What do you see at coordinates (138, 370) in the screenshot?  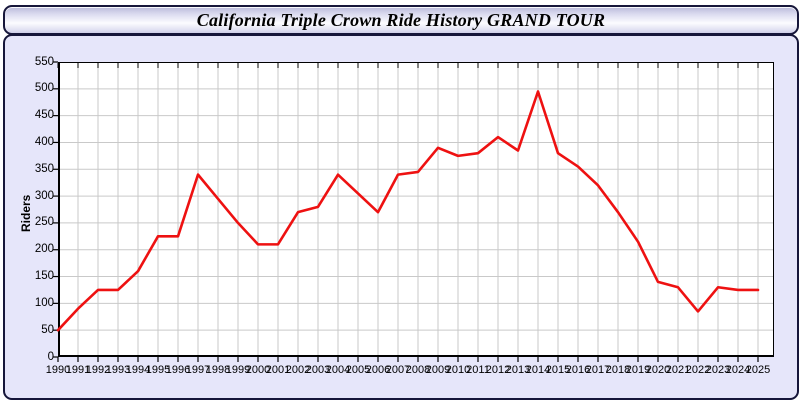 I see `x-tick-label: 1994` at bounding box center [138, 370].